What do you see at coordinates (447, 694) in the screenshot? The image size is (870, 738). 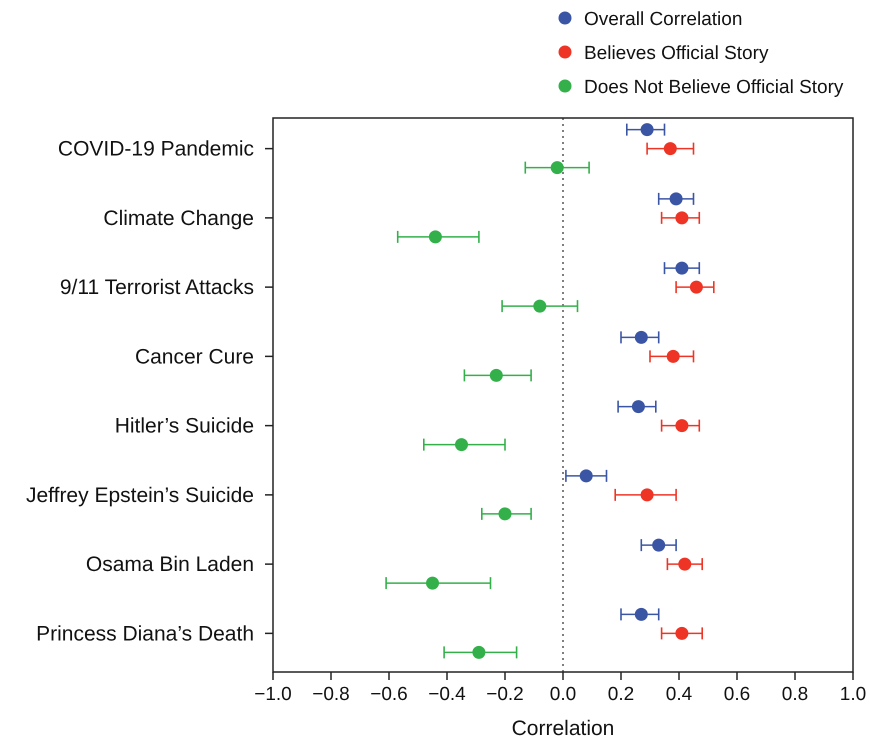 I see `x-tick-label: −0.4` at bounding box center [447, 694].